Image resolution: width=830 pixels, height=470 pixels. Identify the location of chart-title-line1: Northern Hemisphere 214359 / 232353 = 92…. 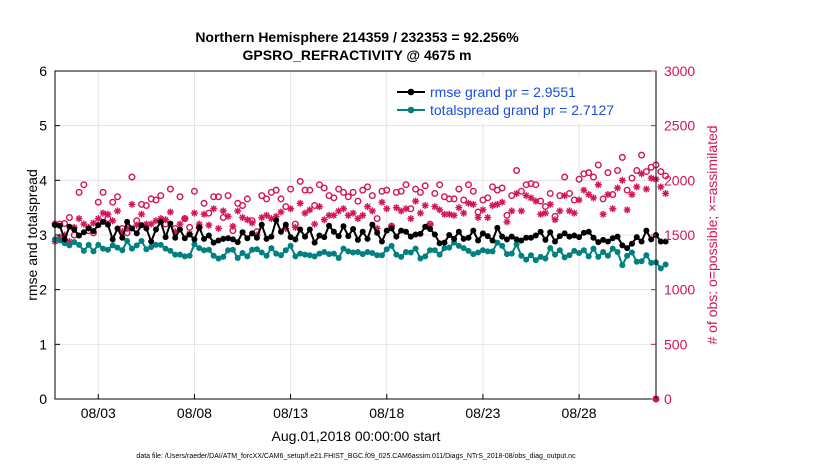
(357, 37).